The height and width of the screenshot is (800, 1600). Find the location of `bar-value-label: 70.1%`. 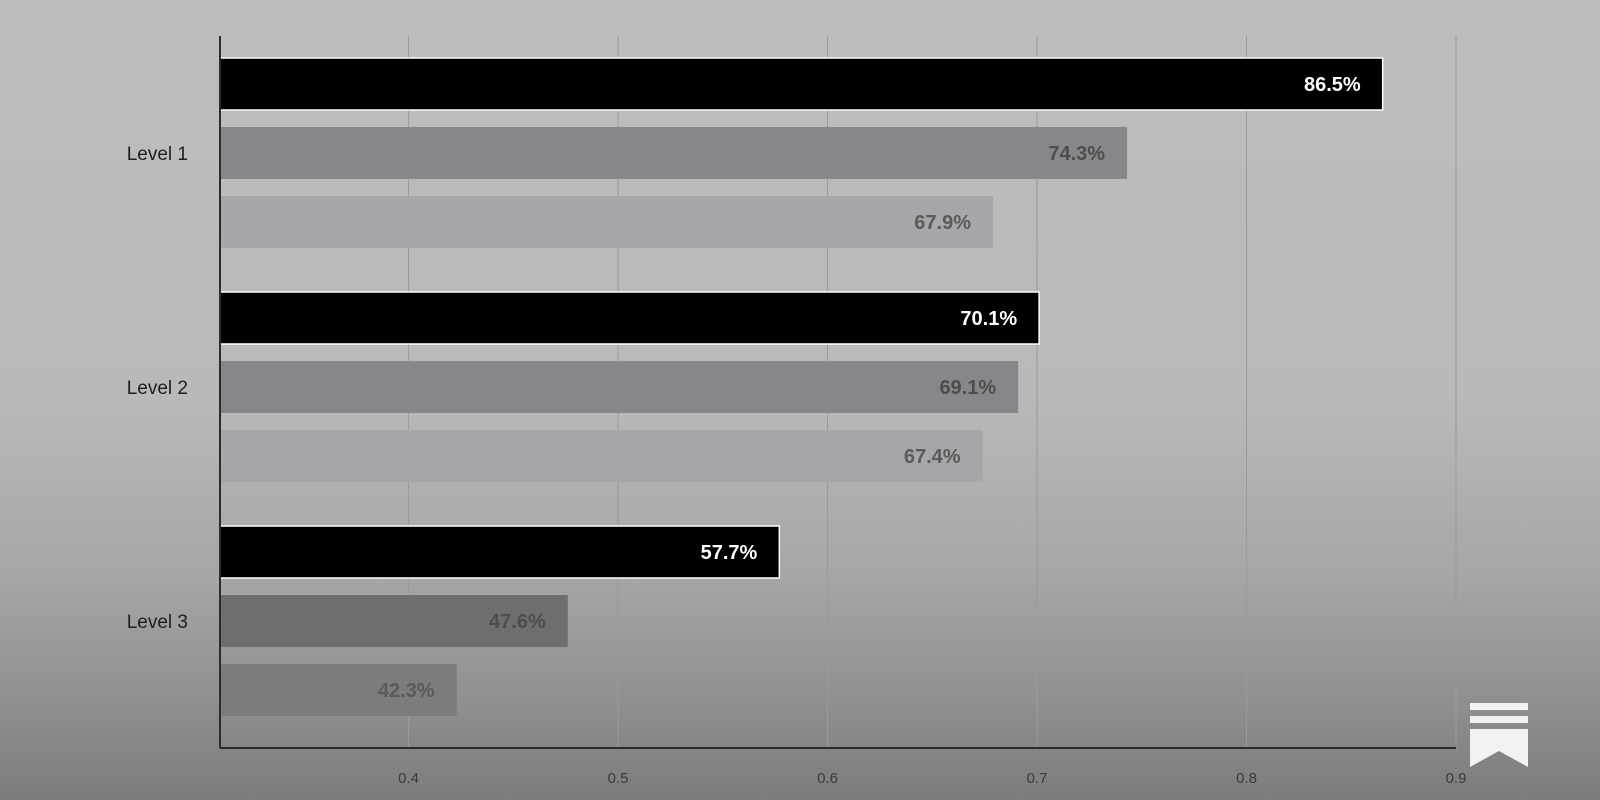

bar-value-label: 70.1% is located at coordinates (988, 319).